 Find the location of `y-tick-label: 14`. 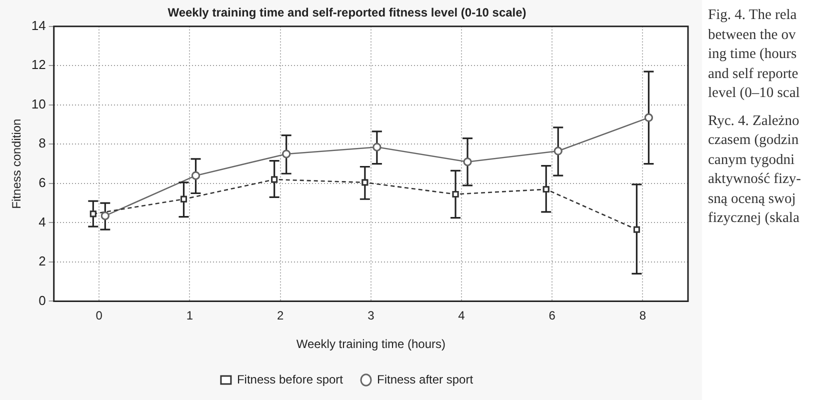

y-tick-label: 14 is located at coordinates (38, 25).